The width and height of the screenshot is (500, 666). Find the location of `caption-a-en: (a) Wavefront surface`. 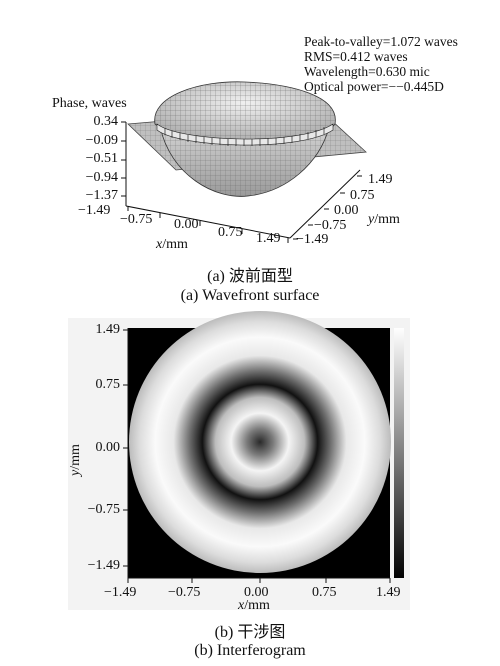

caption-a-en: (a) Wavefront surface is located at coordinates (250, 295).